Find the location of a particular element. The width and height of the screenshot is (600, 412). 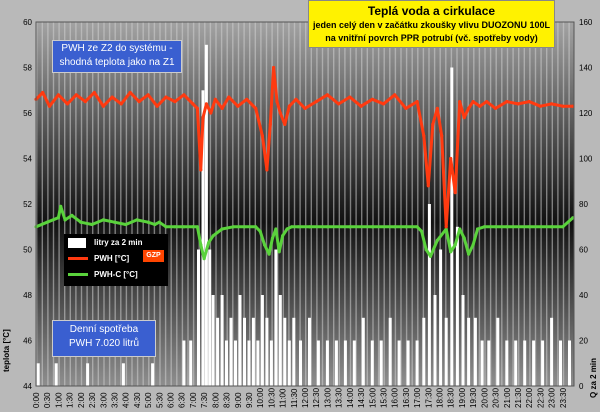

x-tick-label: 19:00 is located at coordinates (462, 397).